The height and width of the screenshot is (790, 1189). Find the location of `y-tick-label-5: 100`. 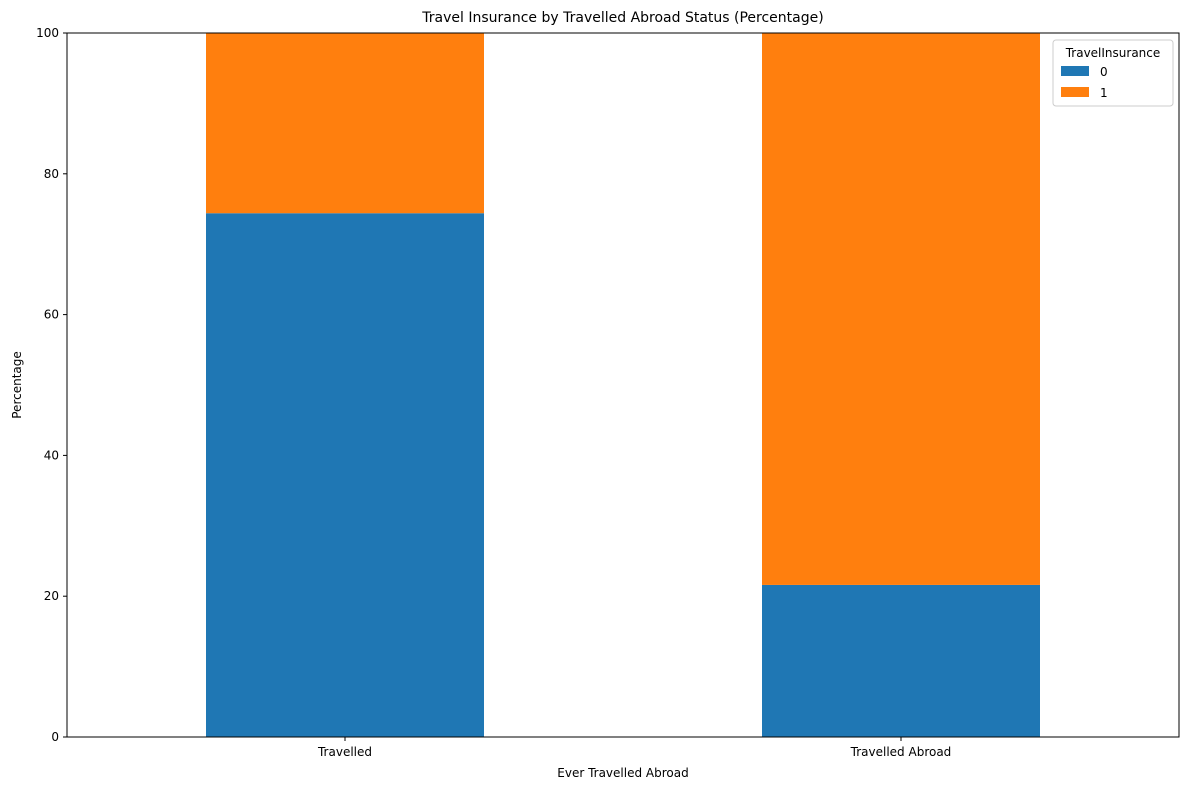

y-tick-label-5: 100 is located at coordinates (47, 33).